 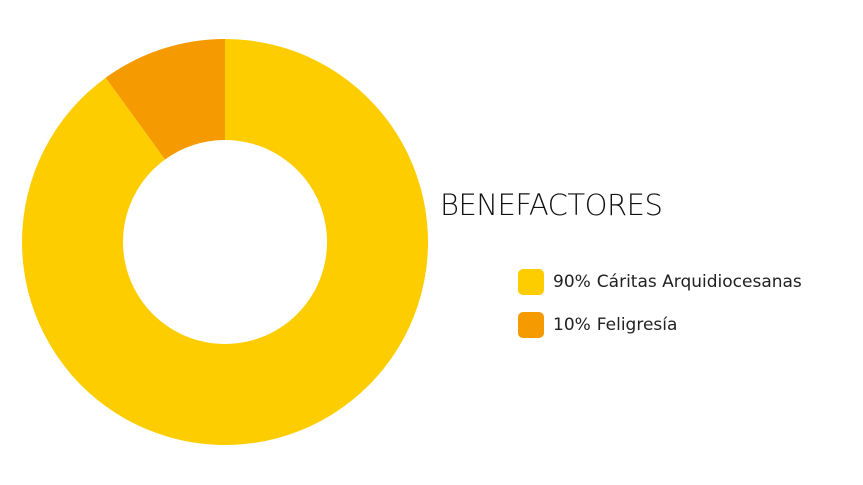 I want to click on legend-value: 10%, so click(x=572, y=325).